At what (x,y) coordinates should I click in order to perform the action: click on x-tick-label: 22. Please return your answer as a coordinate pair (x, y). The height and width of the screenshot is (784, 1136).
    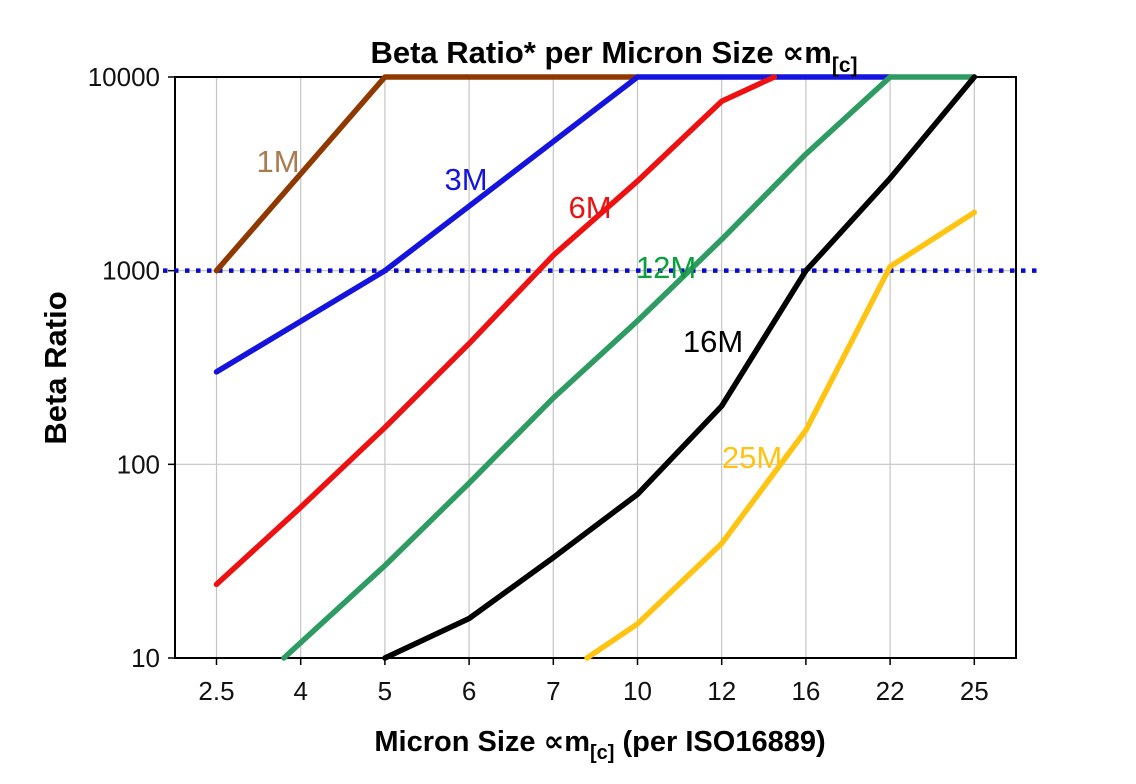
    Looking at the image, I should click on (890, 691).